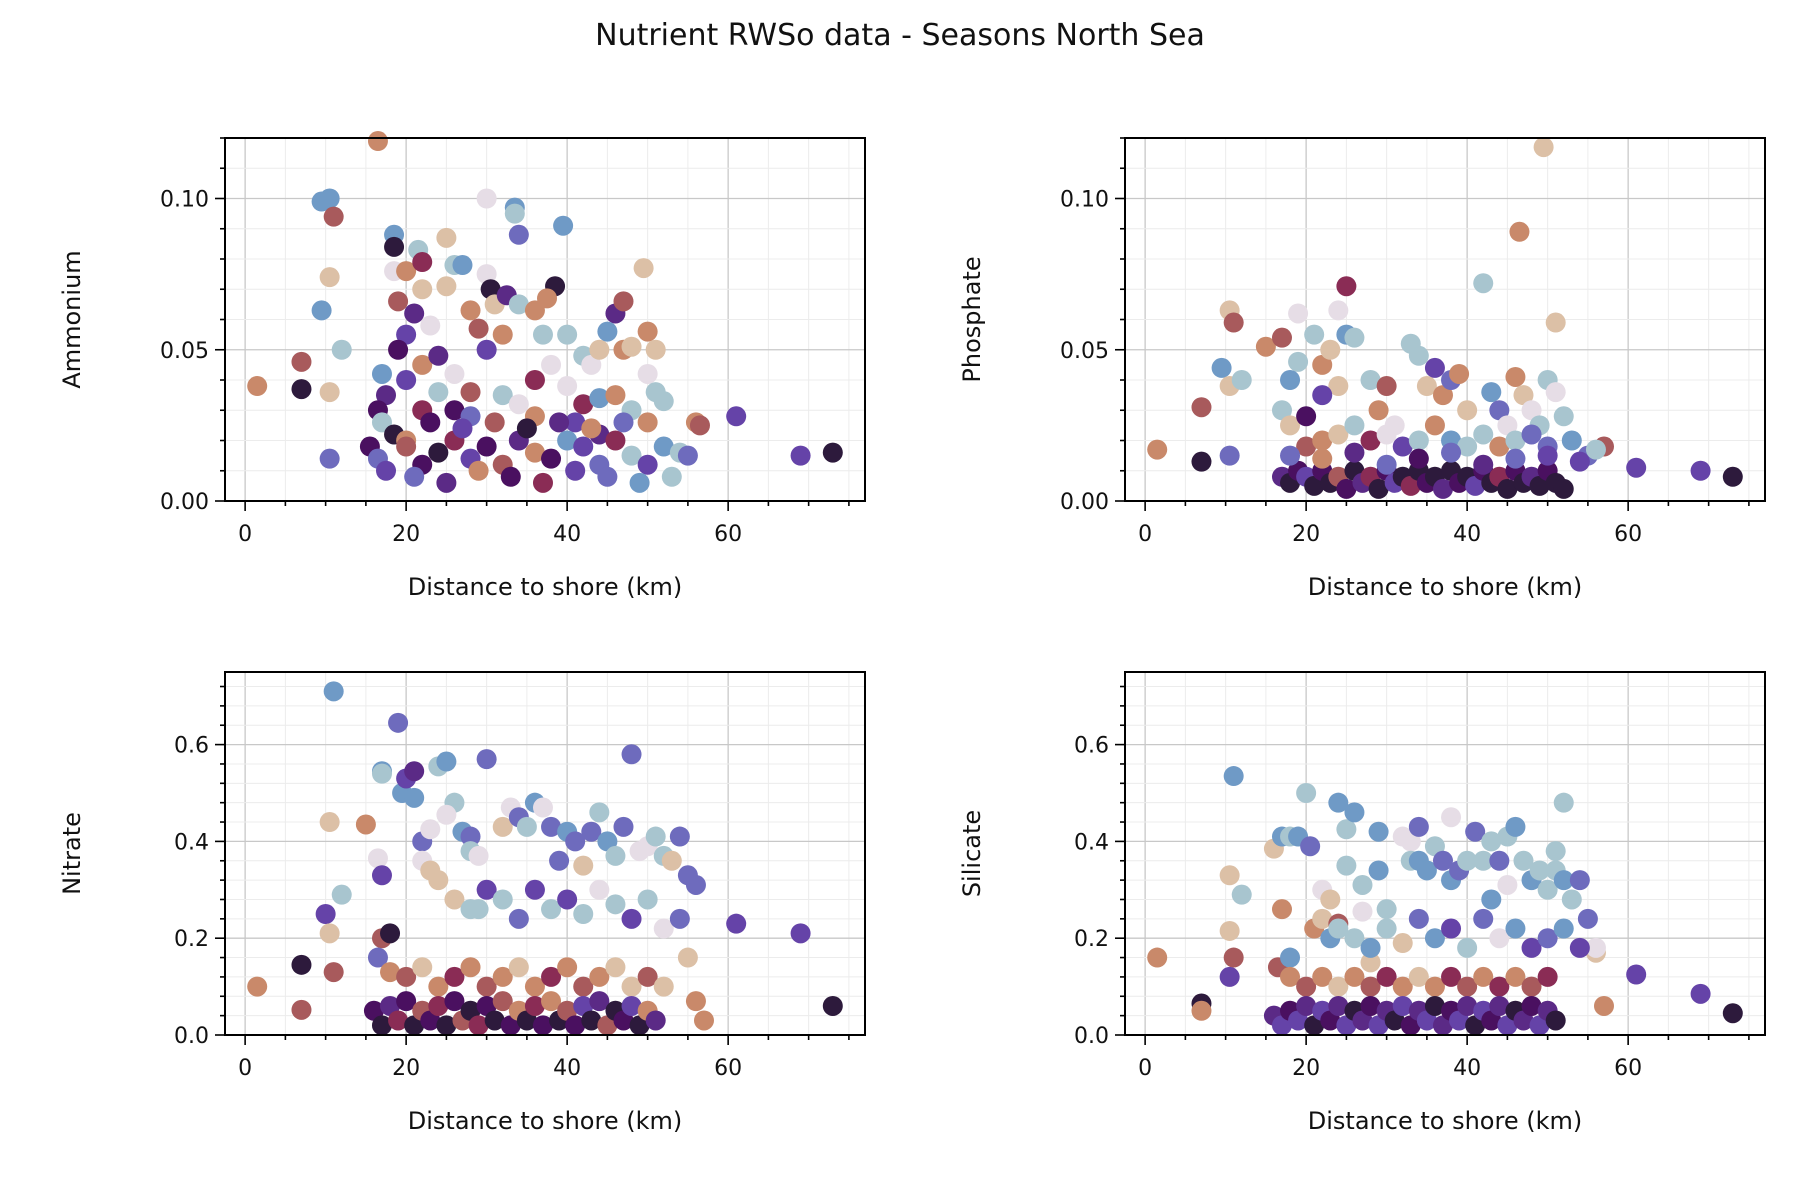 This screenshot has width=1800, height=1200. What do you see at coordinates (72, 853) in the screenshot?
I see `y-axis-label: Nitrate` at bounding box center [72, 853].